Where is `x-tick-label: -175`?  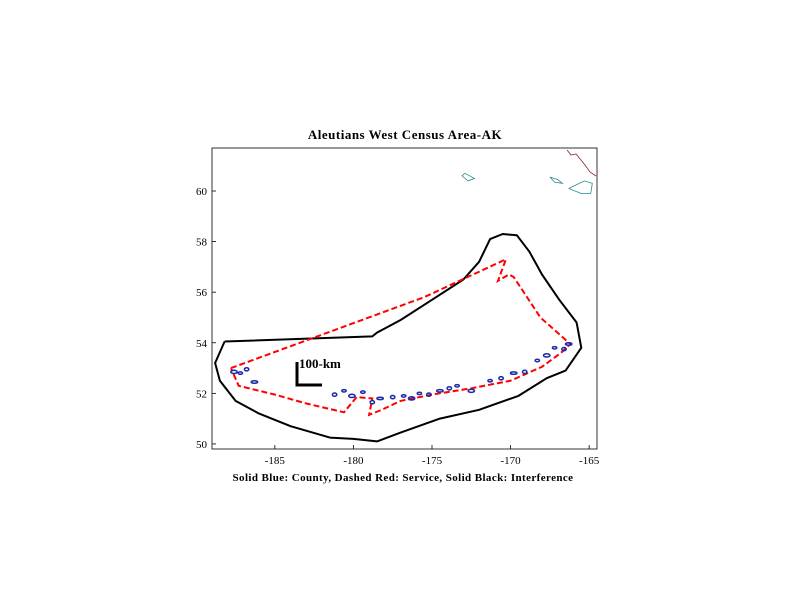 x-tick-label: -175 is located at coordinates (432, 461).